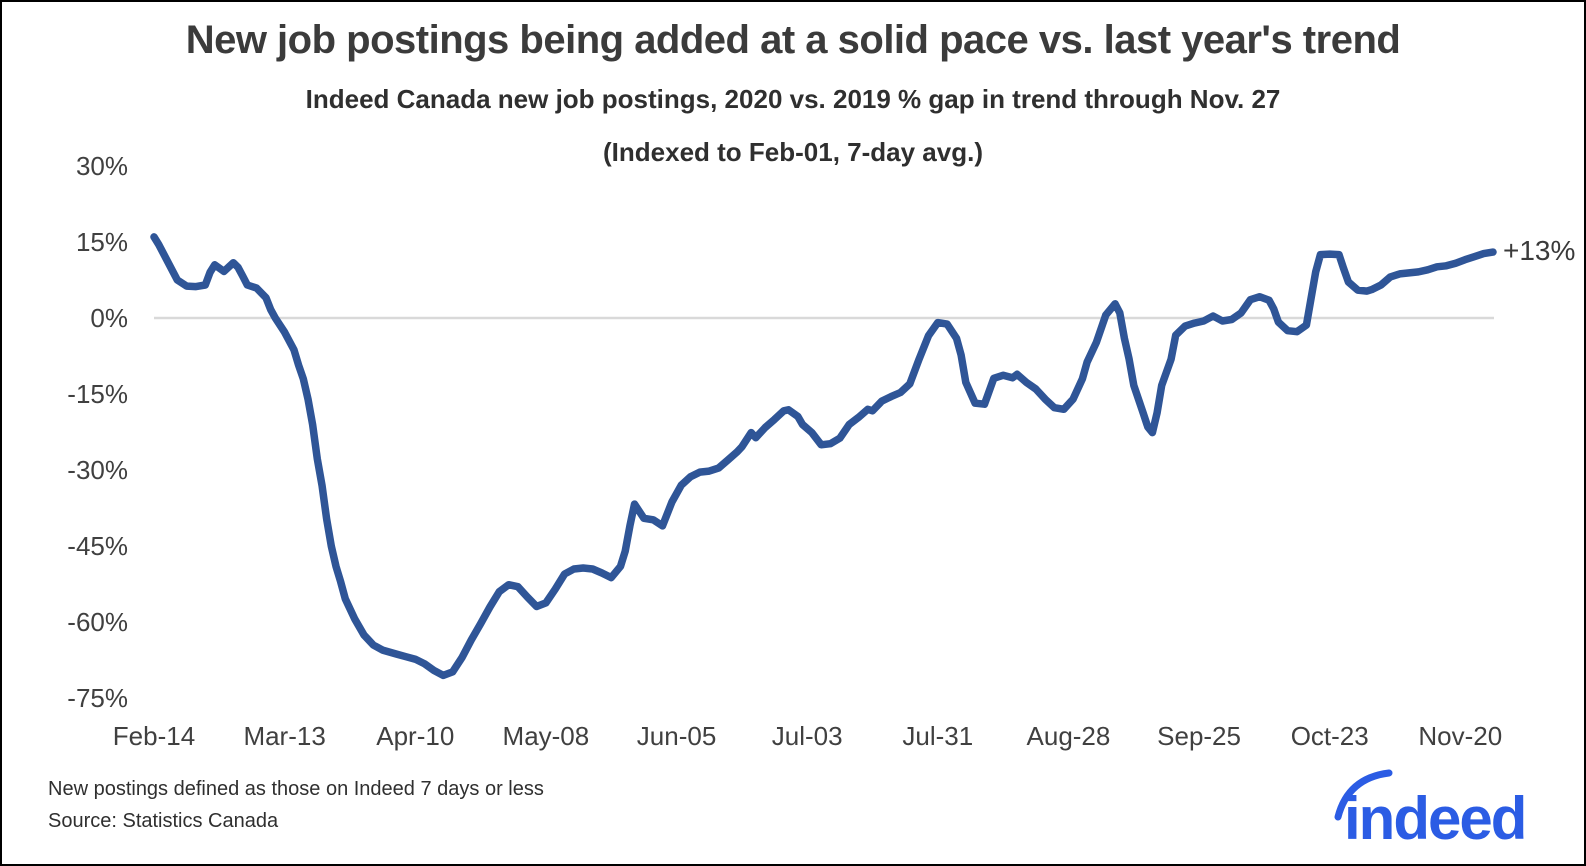  What do you see at coordinates (1434, 818) in the screenshot?
I see `logo-text: indeed` at bounding box center [1434, 818].